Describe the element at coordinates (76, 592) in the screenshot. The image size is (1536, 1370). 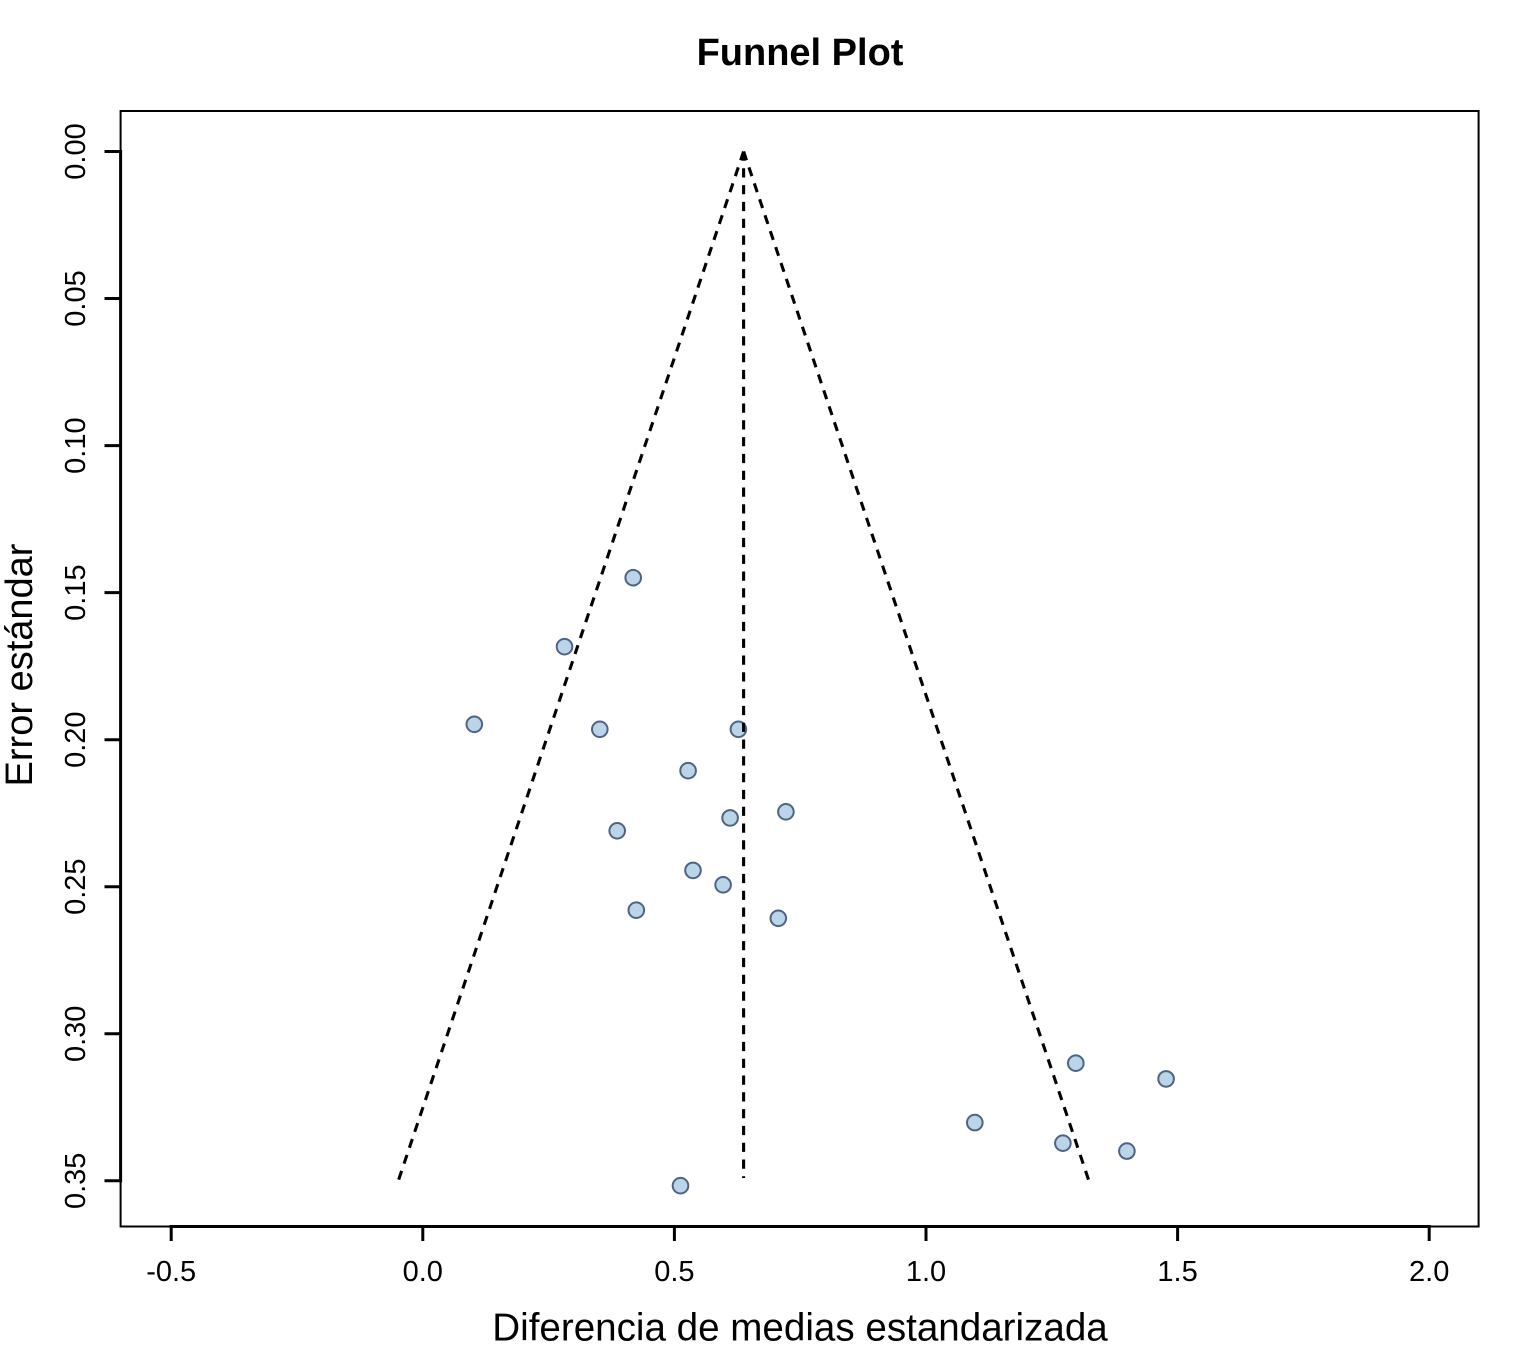
I see `svg-text: 0.15` at that location.